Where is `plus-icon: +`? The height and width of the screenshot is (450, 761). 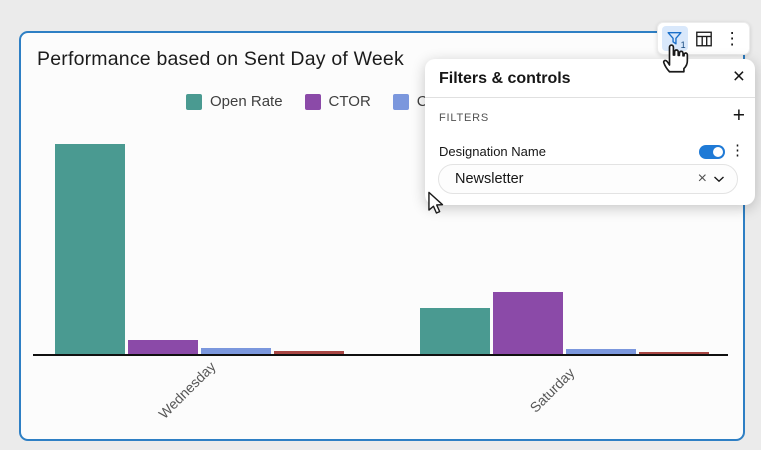 plus-icon: + is located at coordinates (738, 115).